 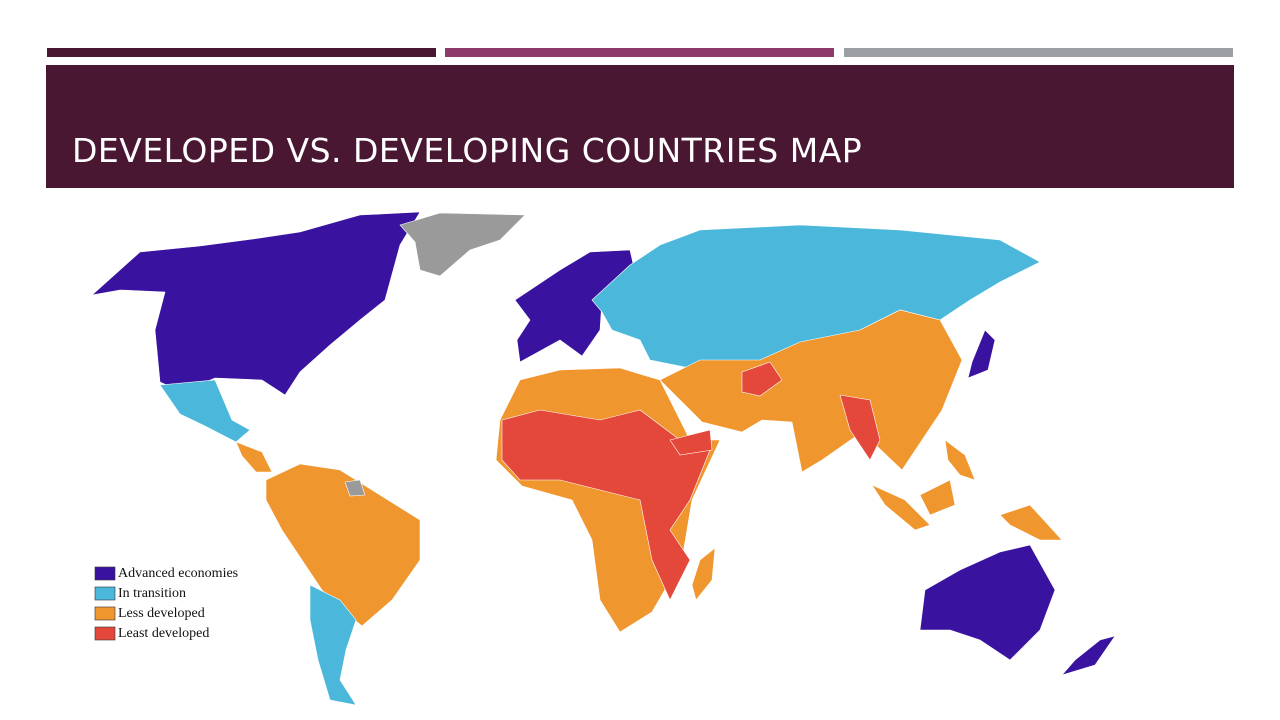 What do you see at coordinates (178, 573) in the screenshot?
I see `legend-label: Advanced economies` at bounding box center [178, 573].